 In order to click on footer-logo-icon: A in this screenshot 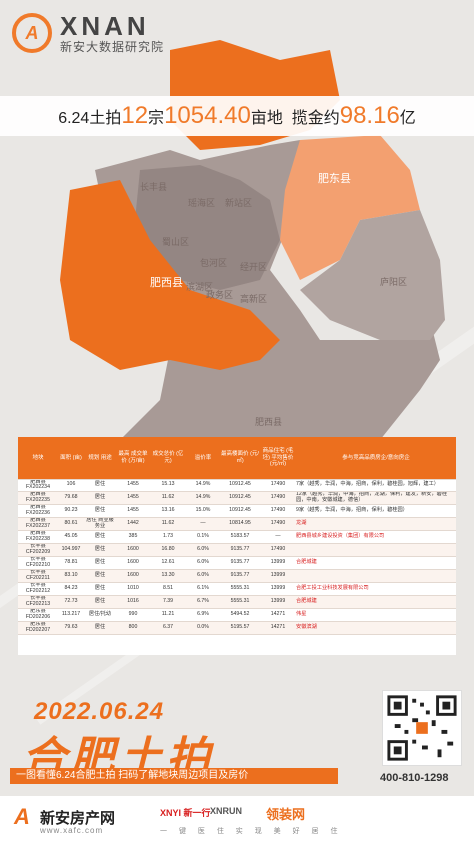, I will do `click(22, 816)`.